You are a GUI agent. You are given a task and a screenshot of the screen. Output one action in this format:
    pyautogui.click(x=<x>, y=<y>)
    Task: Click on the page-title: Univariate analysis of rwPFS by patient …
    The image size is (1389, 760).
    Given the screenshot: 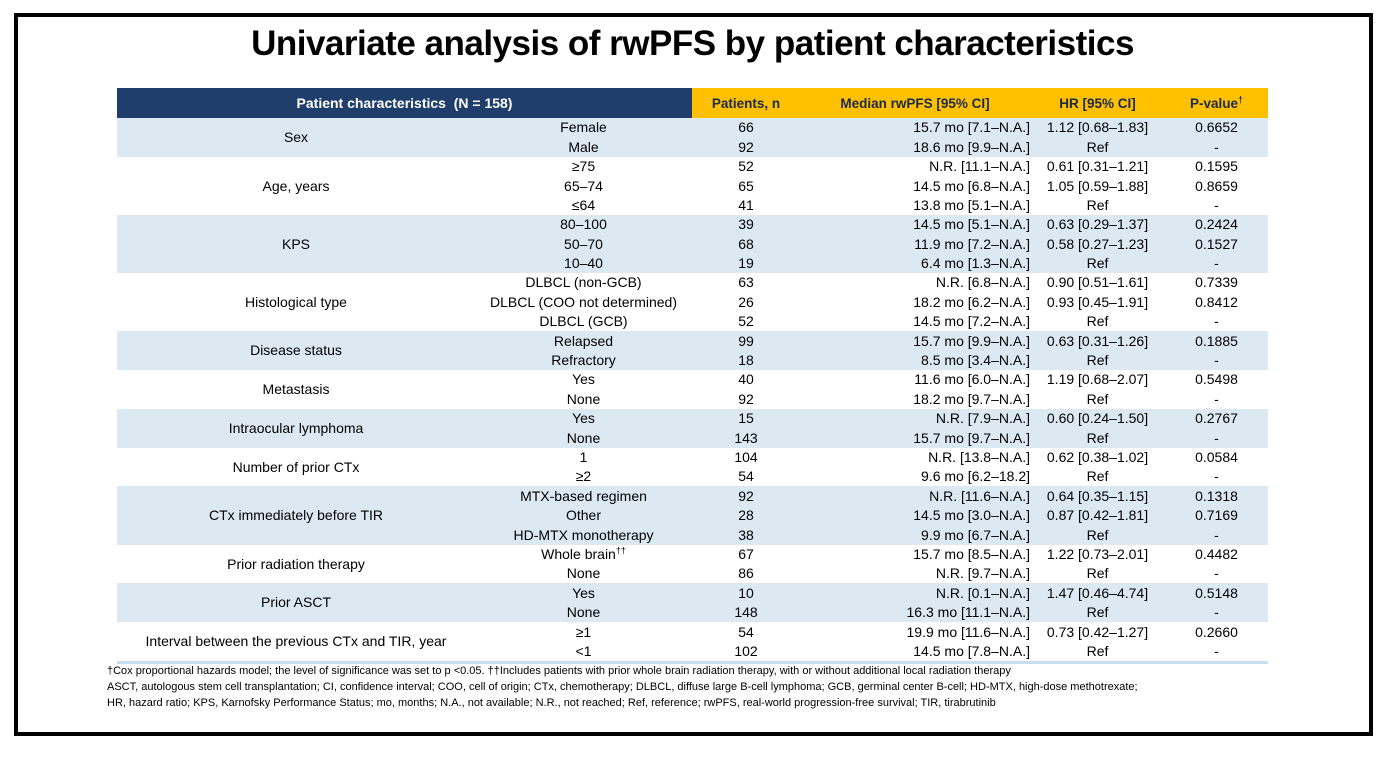 What is the action you would take?
    pyautogui.click(x=692, y=43)
    